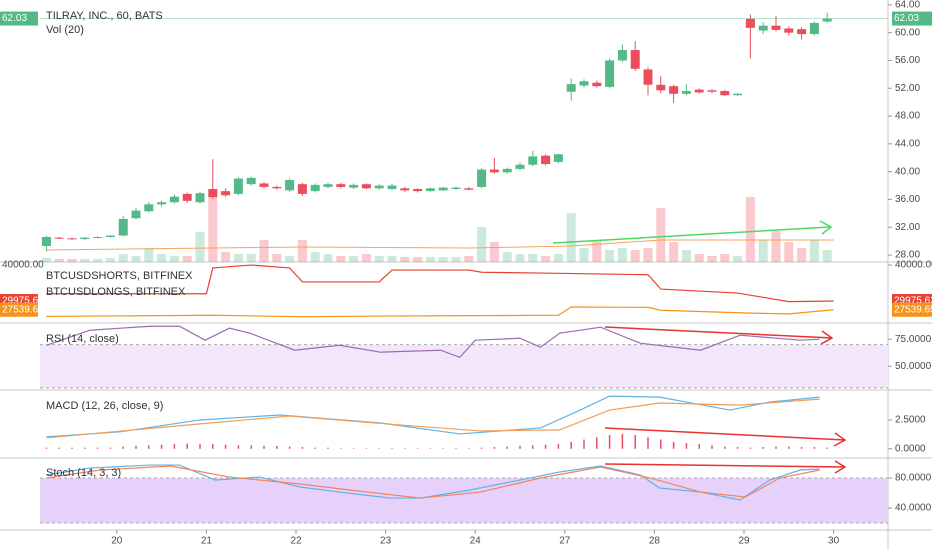 This screenshot has height=550, width=932. Describe the element at coordinates (913, 301) in the screenshot. I see `price-badge-label: 29975.62` at that location.